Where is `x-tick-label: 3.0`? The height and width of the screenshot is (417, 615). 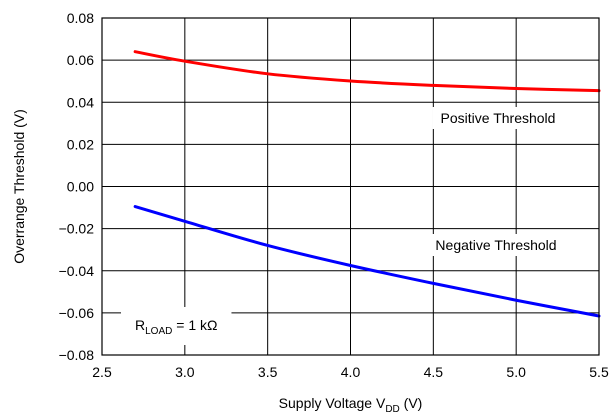 x-tick-label: 3.0 is located at coordinates (185, 372).